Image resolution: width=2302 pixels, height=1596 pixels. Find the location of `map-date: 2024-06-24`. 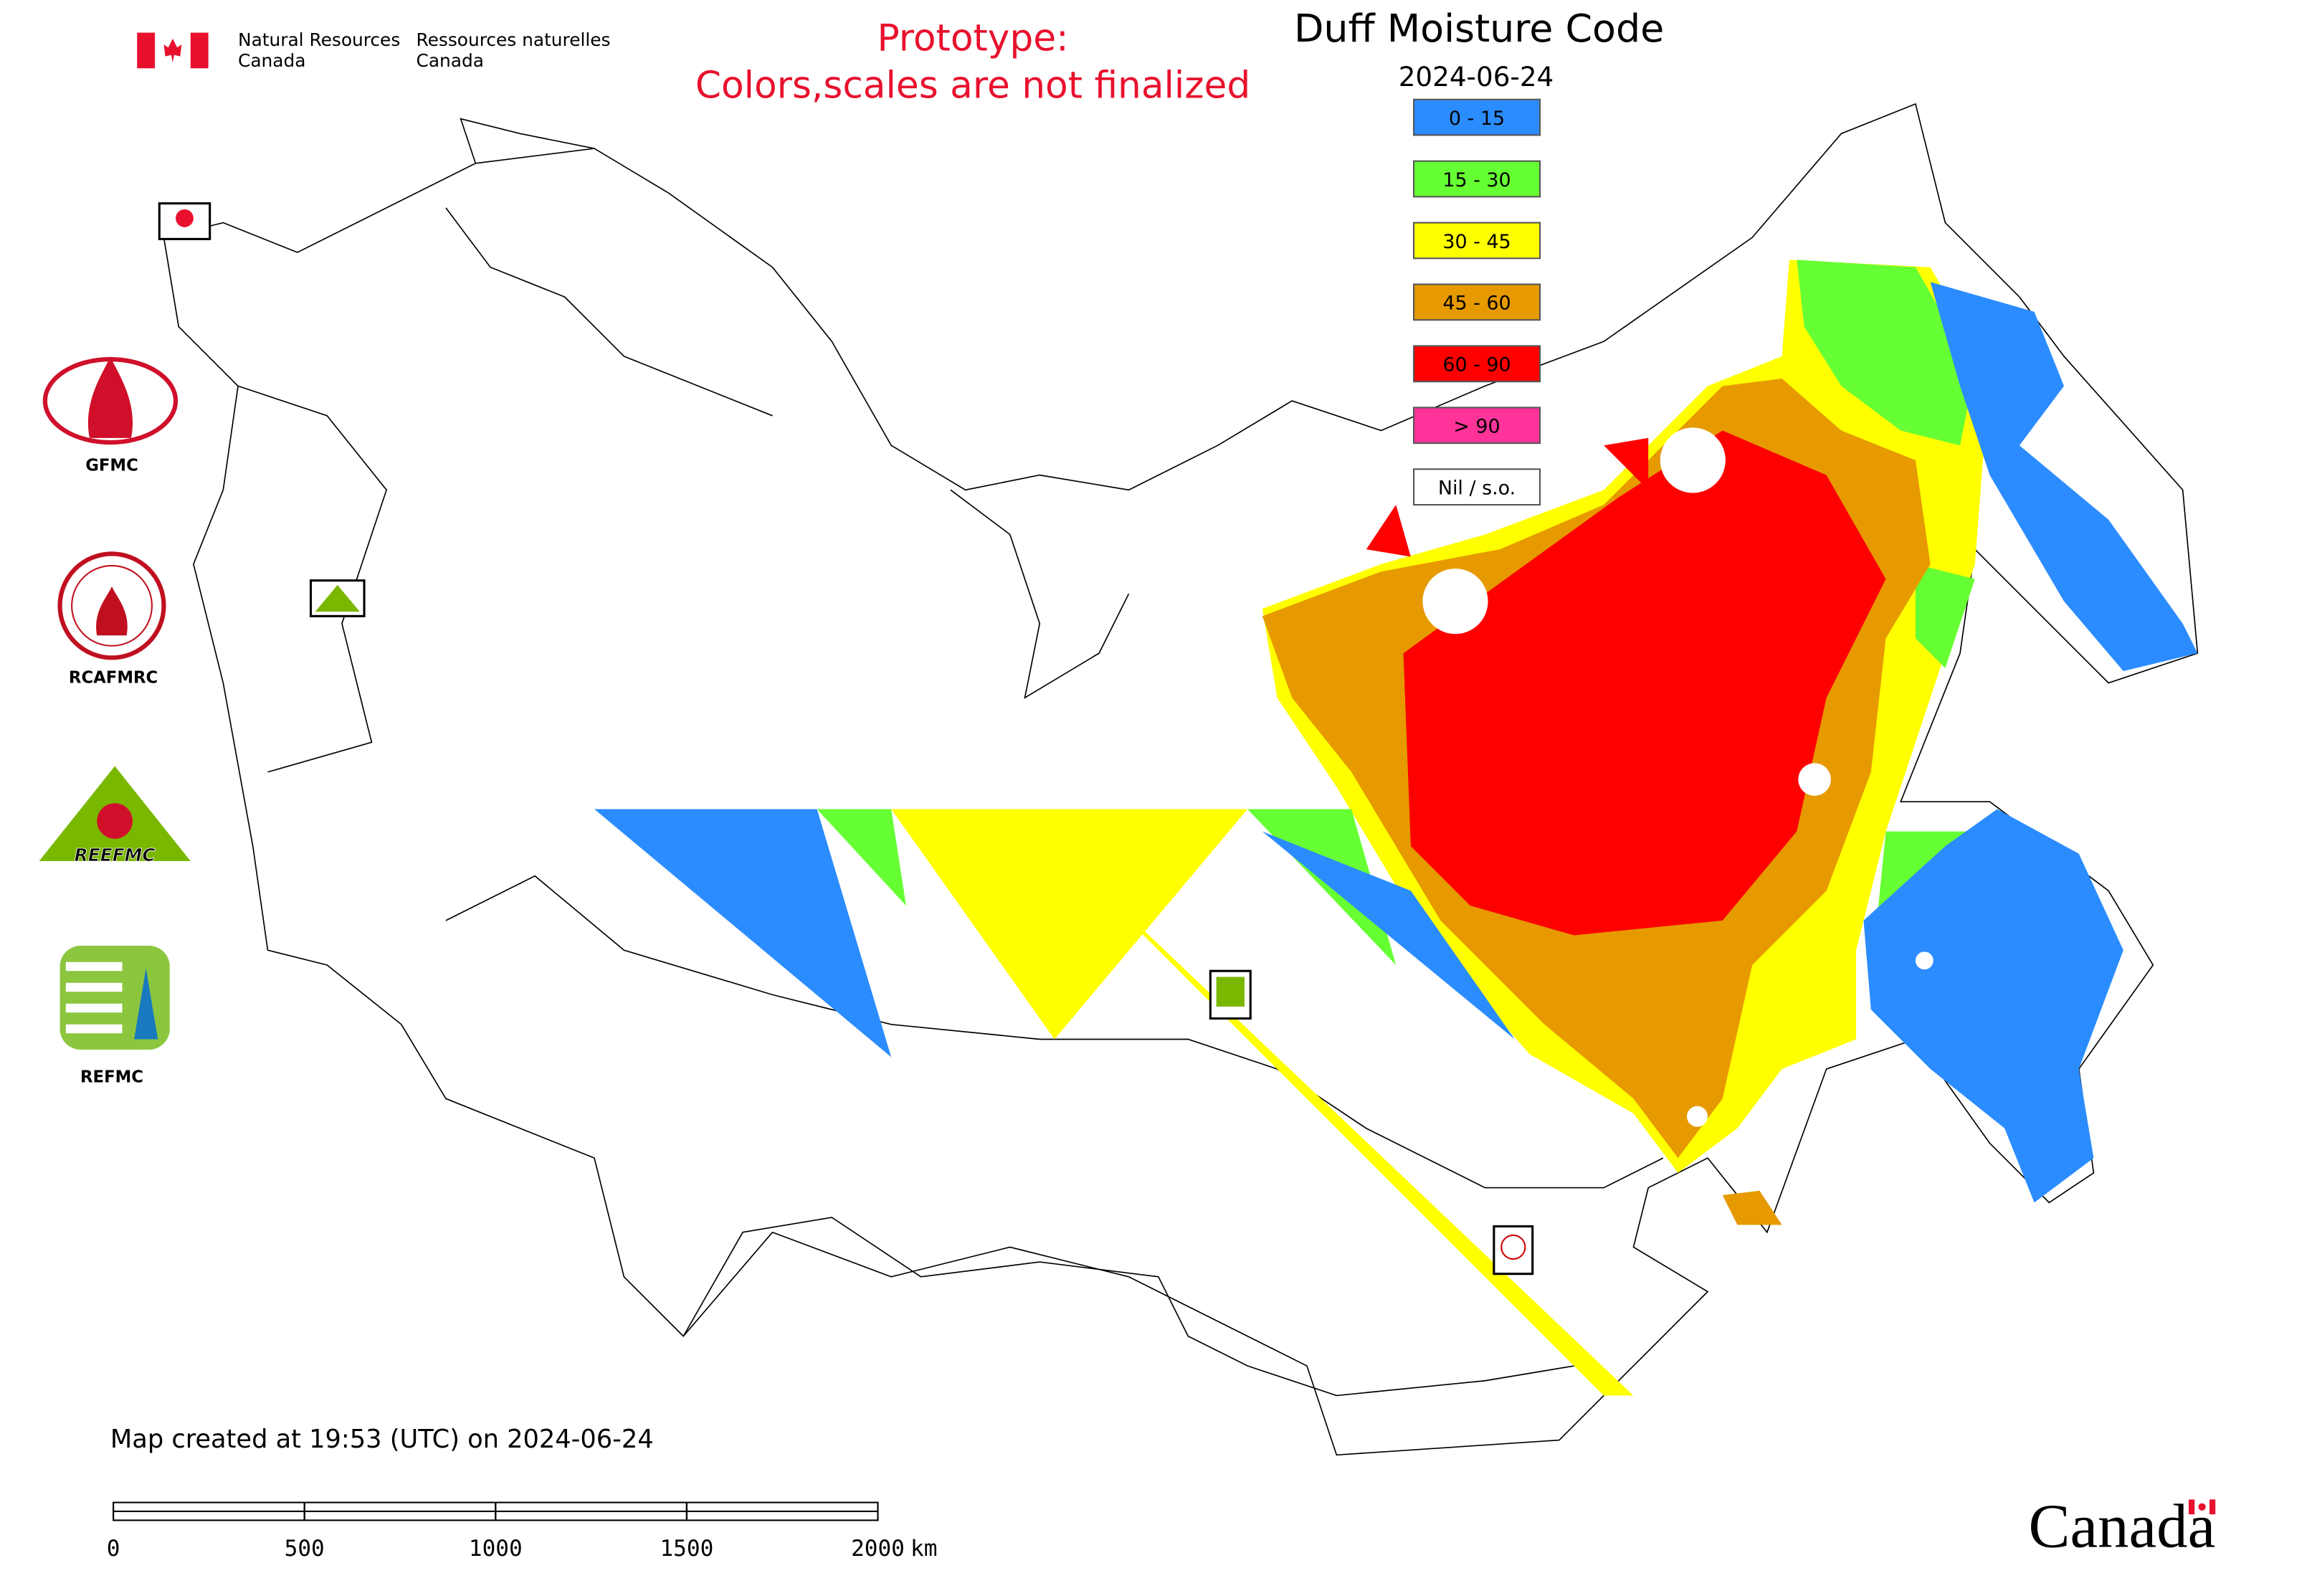

map-date: 2024-06-24 is located at coordinates (1477, 76).